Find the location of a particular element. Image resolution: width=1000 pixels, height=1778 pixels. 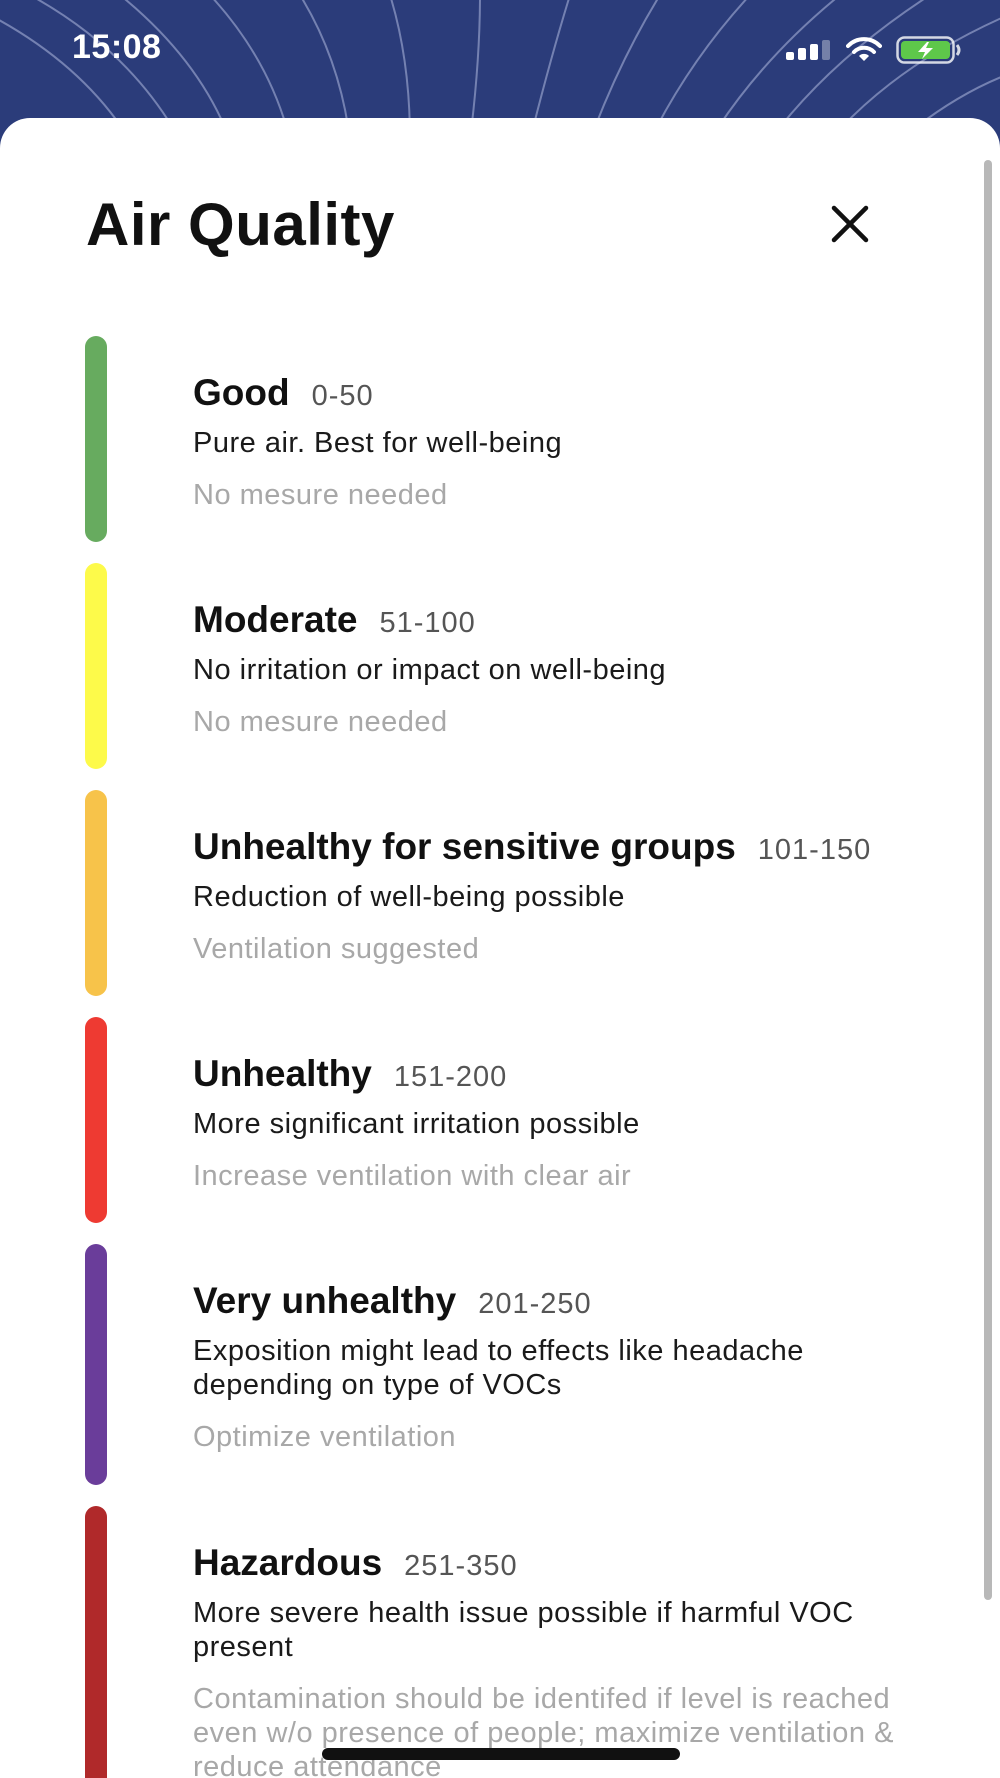

level-range: 201-250 is located at coordinates (535, 1304).